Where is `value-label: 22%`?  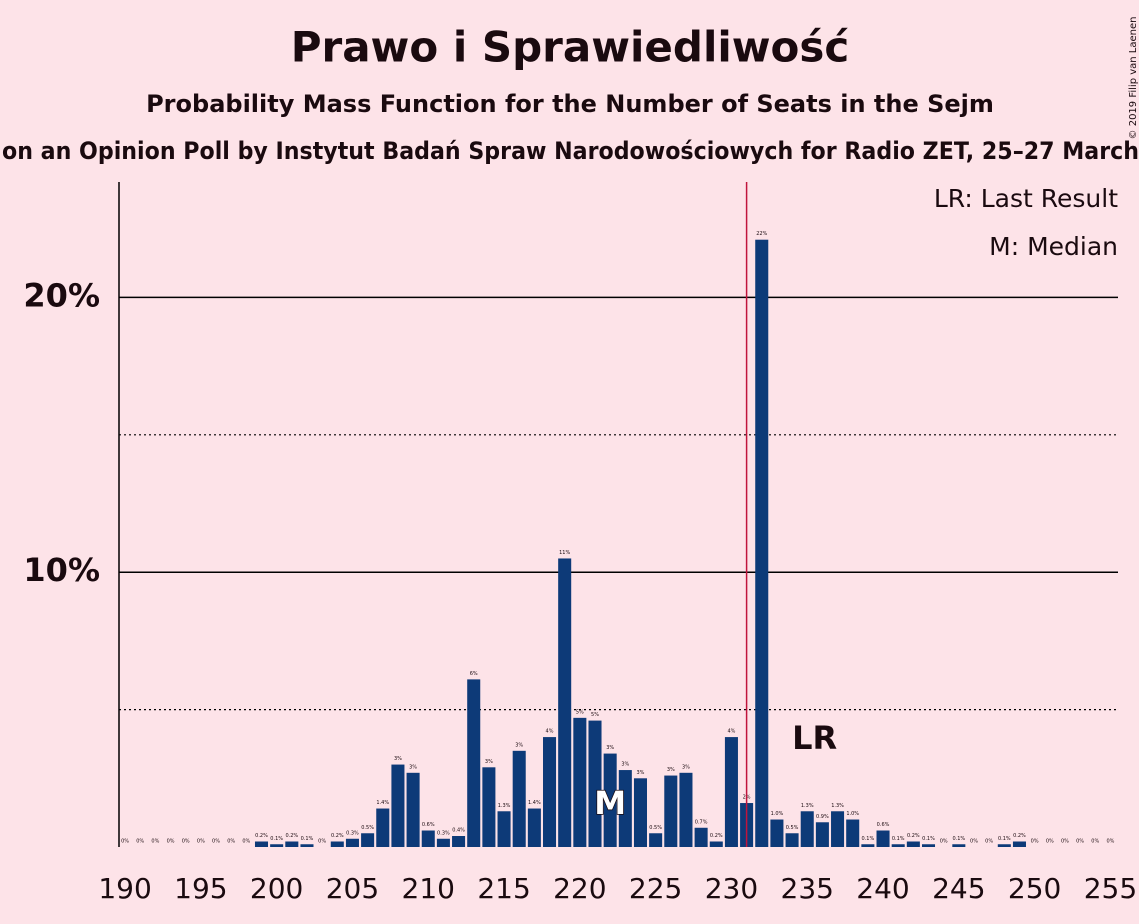
value-label: 22% is located at coordinates (761, 234).